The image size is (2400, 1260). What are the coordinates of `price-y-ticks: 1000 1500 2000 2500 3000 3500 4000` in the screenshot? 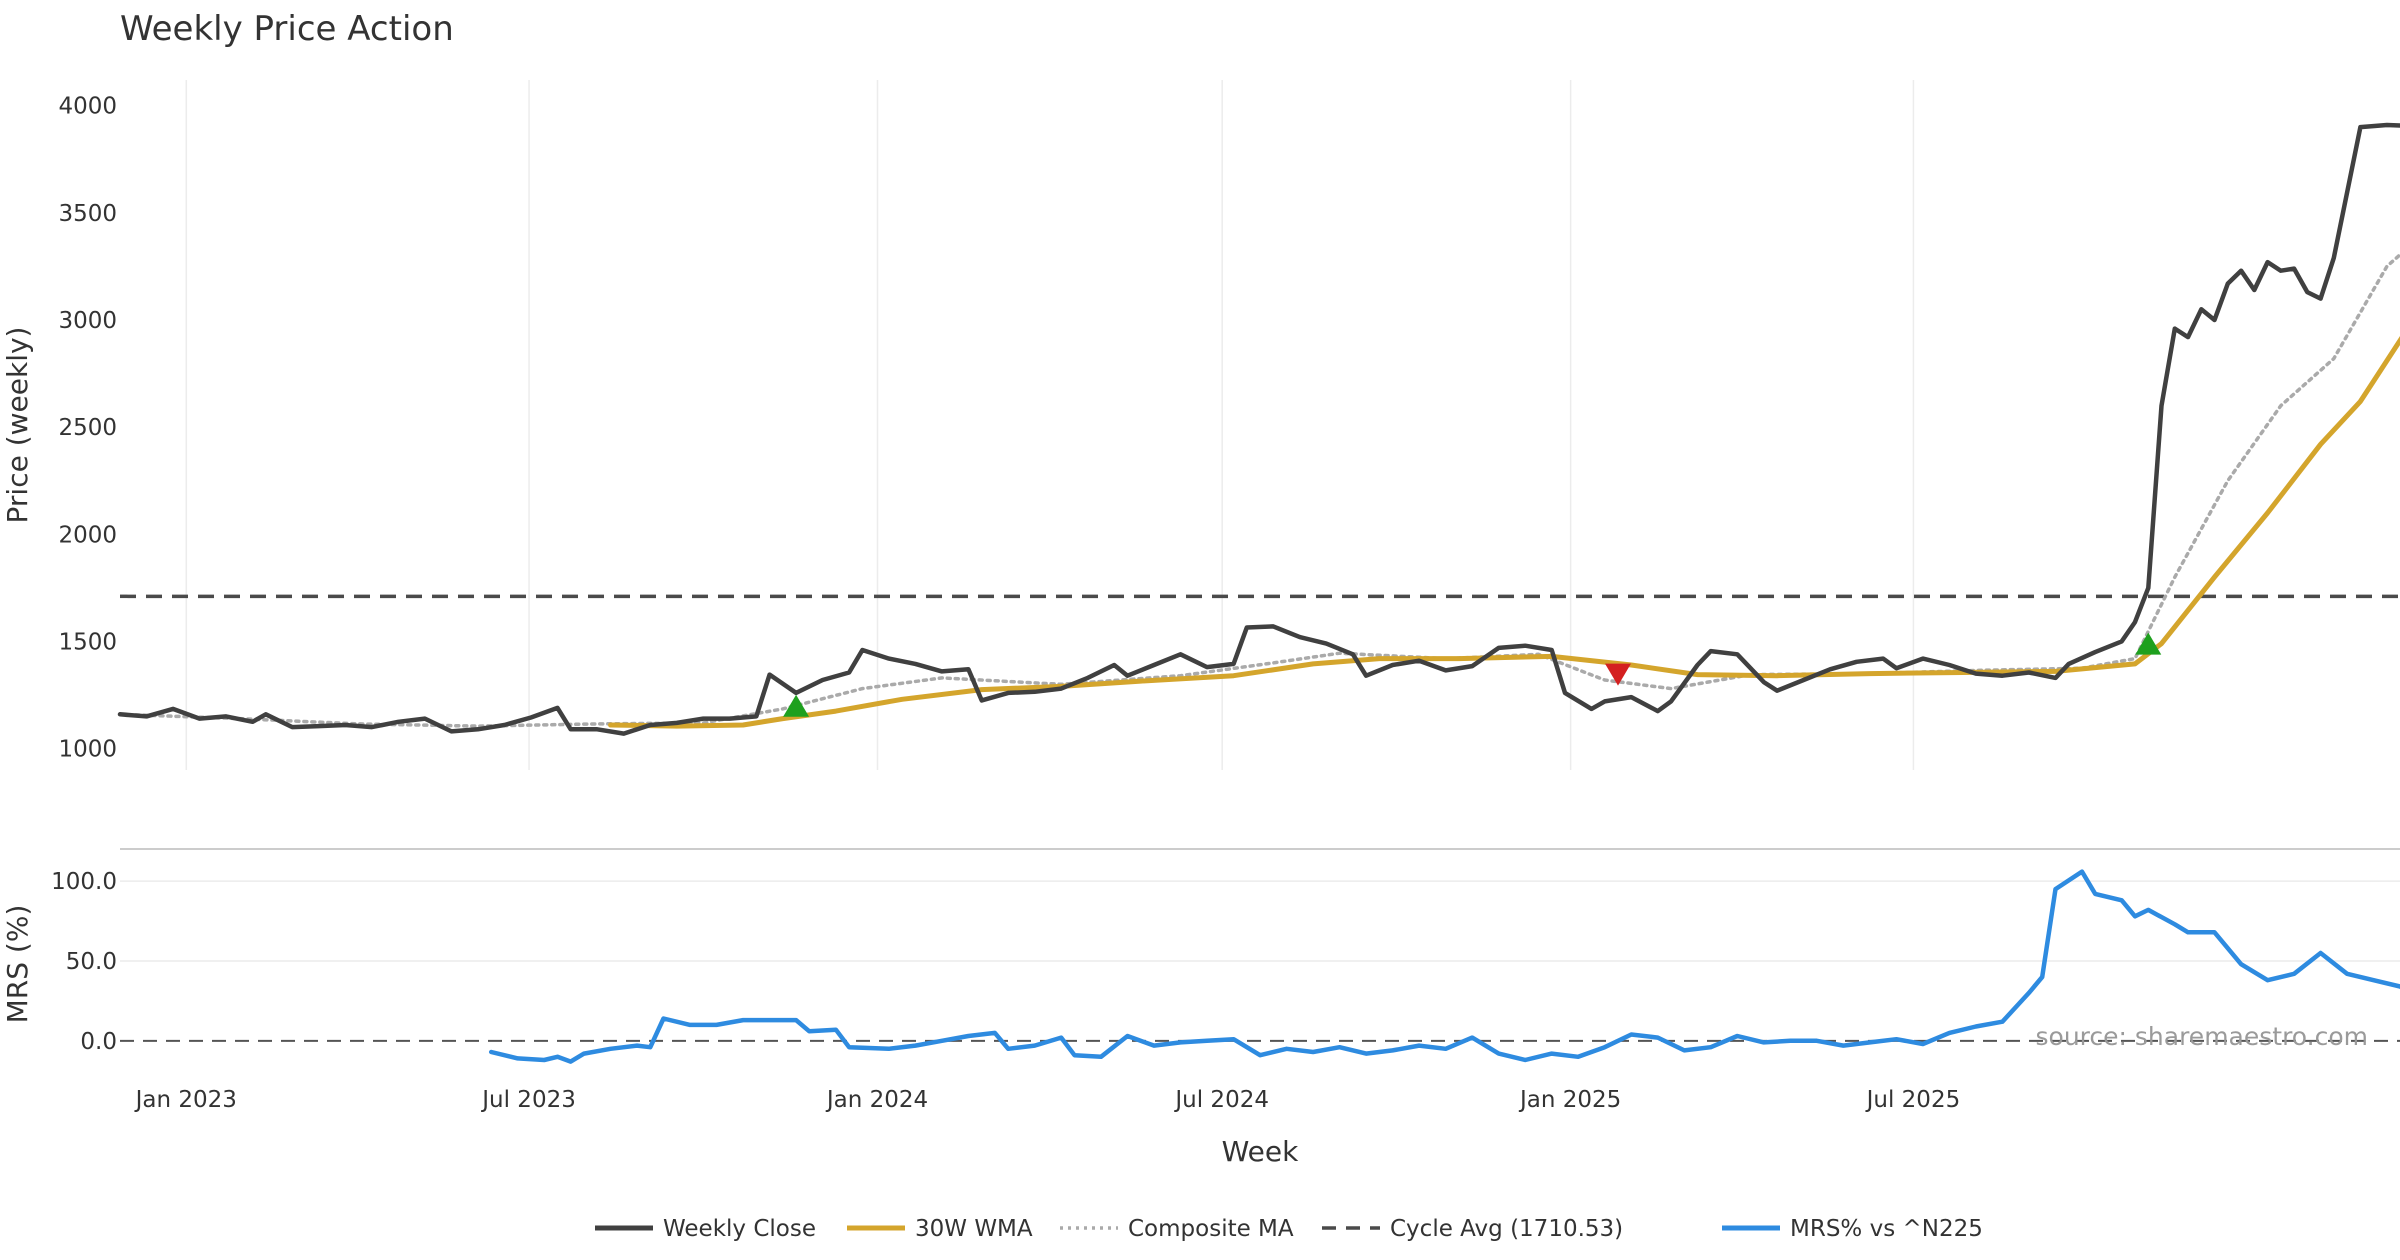 It's located at (87, 428).